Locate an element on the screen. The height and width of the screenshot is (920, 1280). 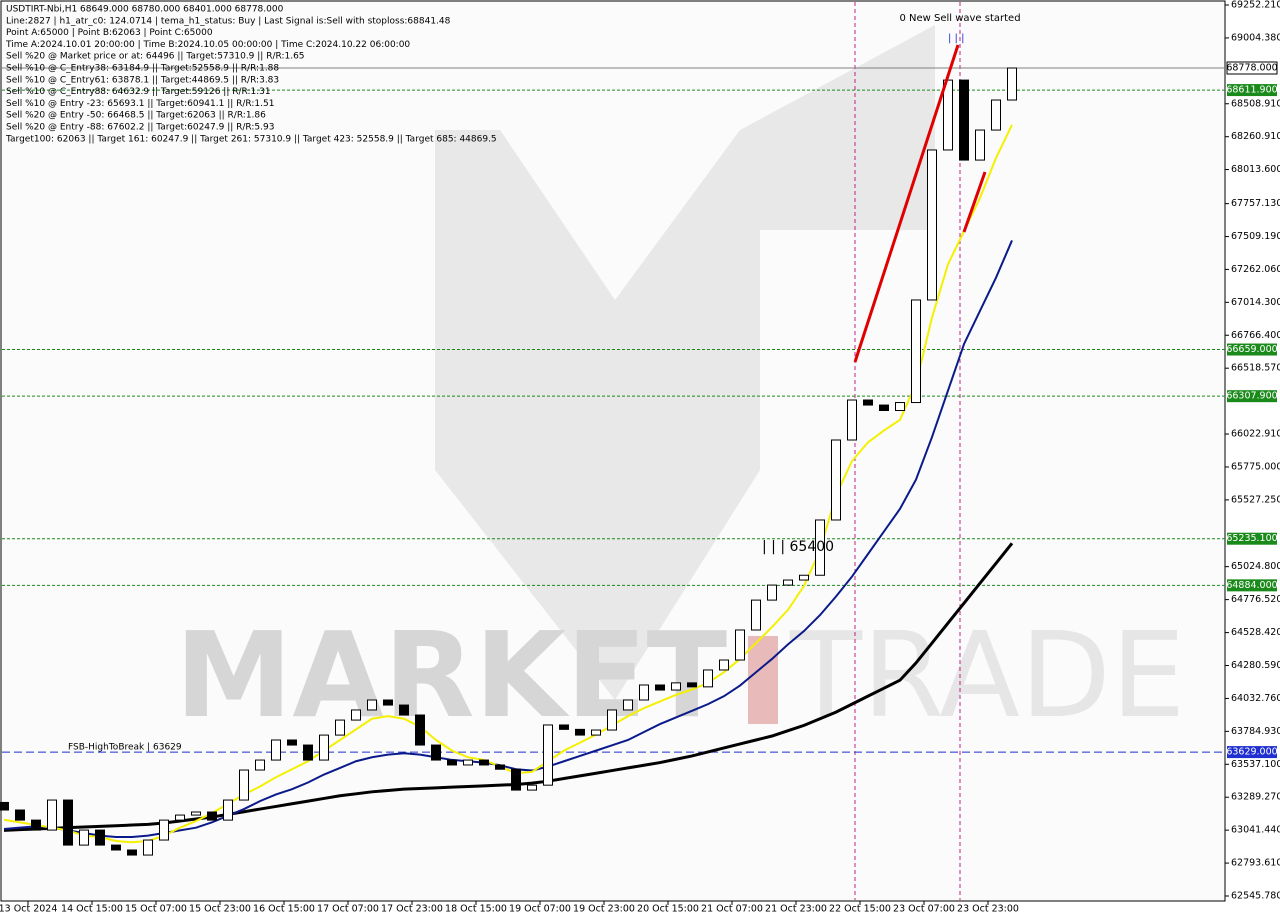
level-label: 63629.000 is located at coordinates (1251, 752).